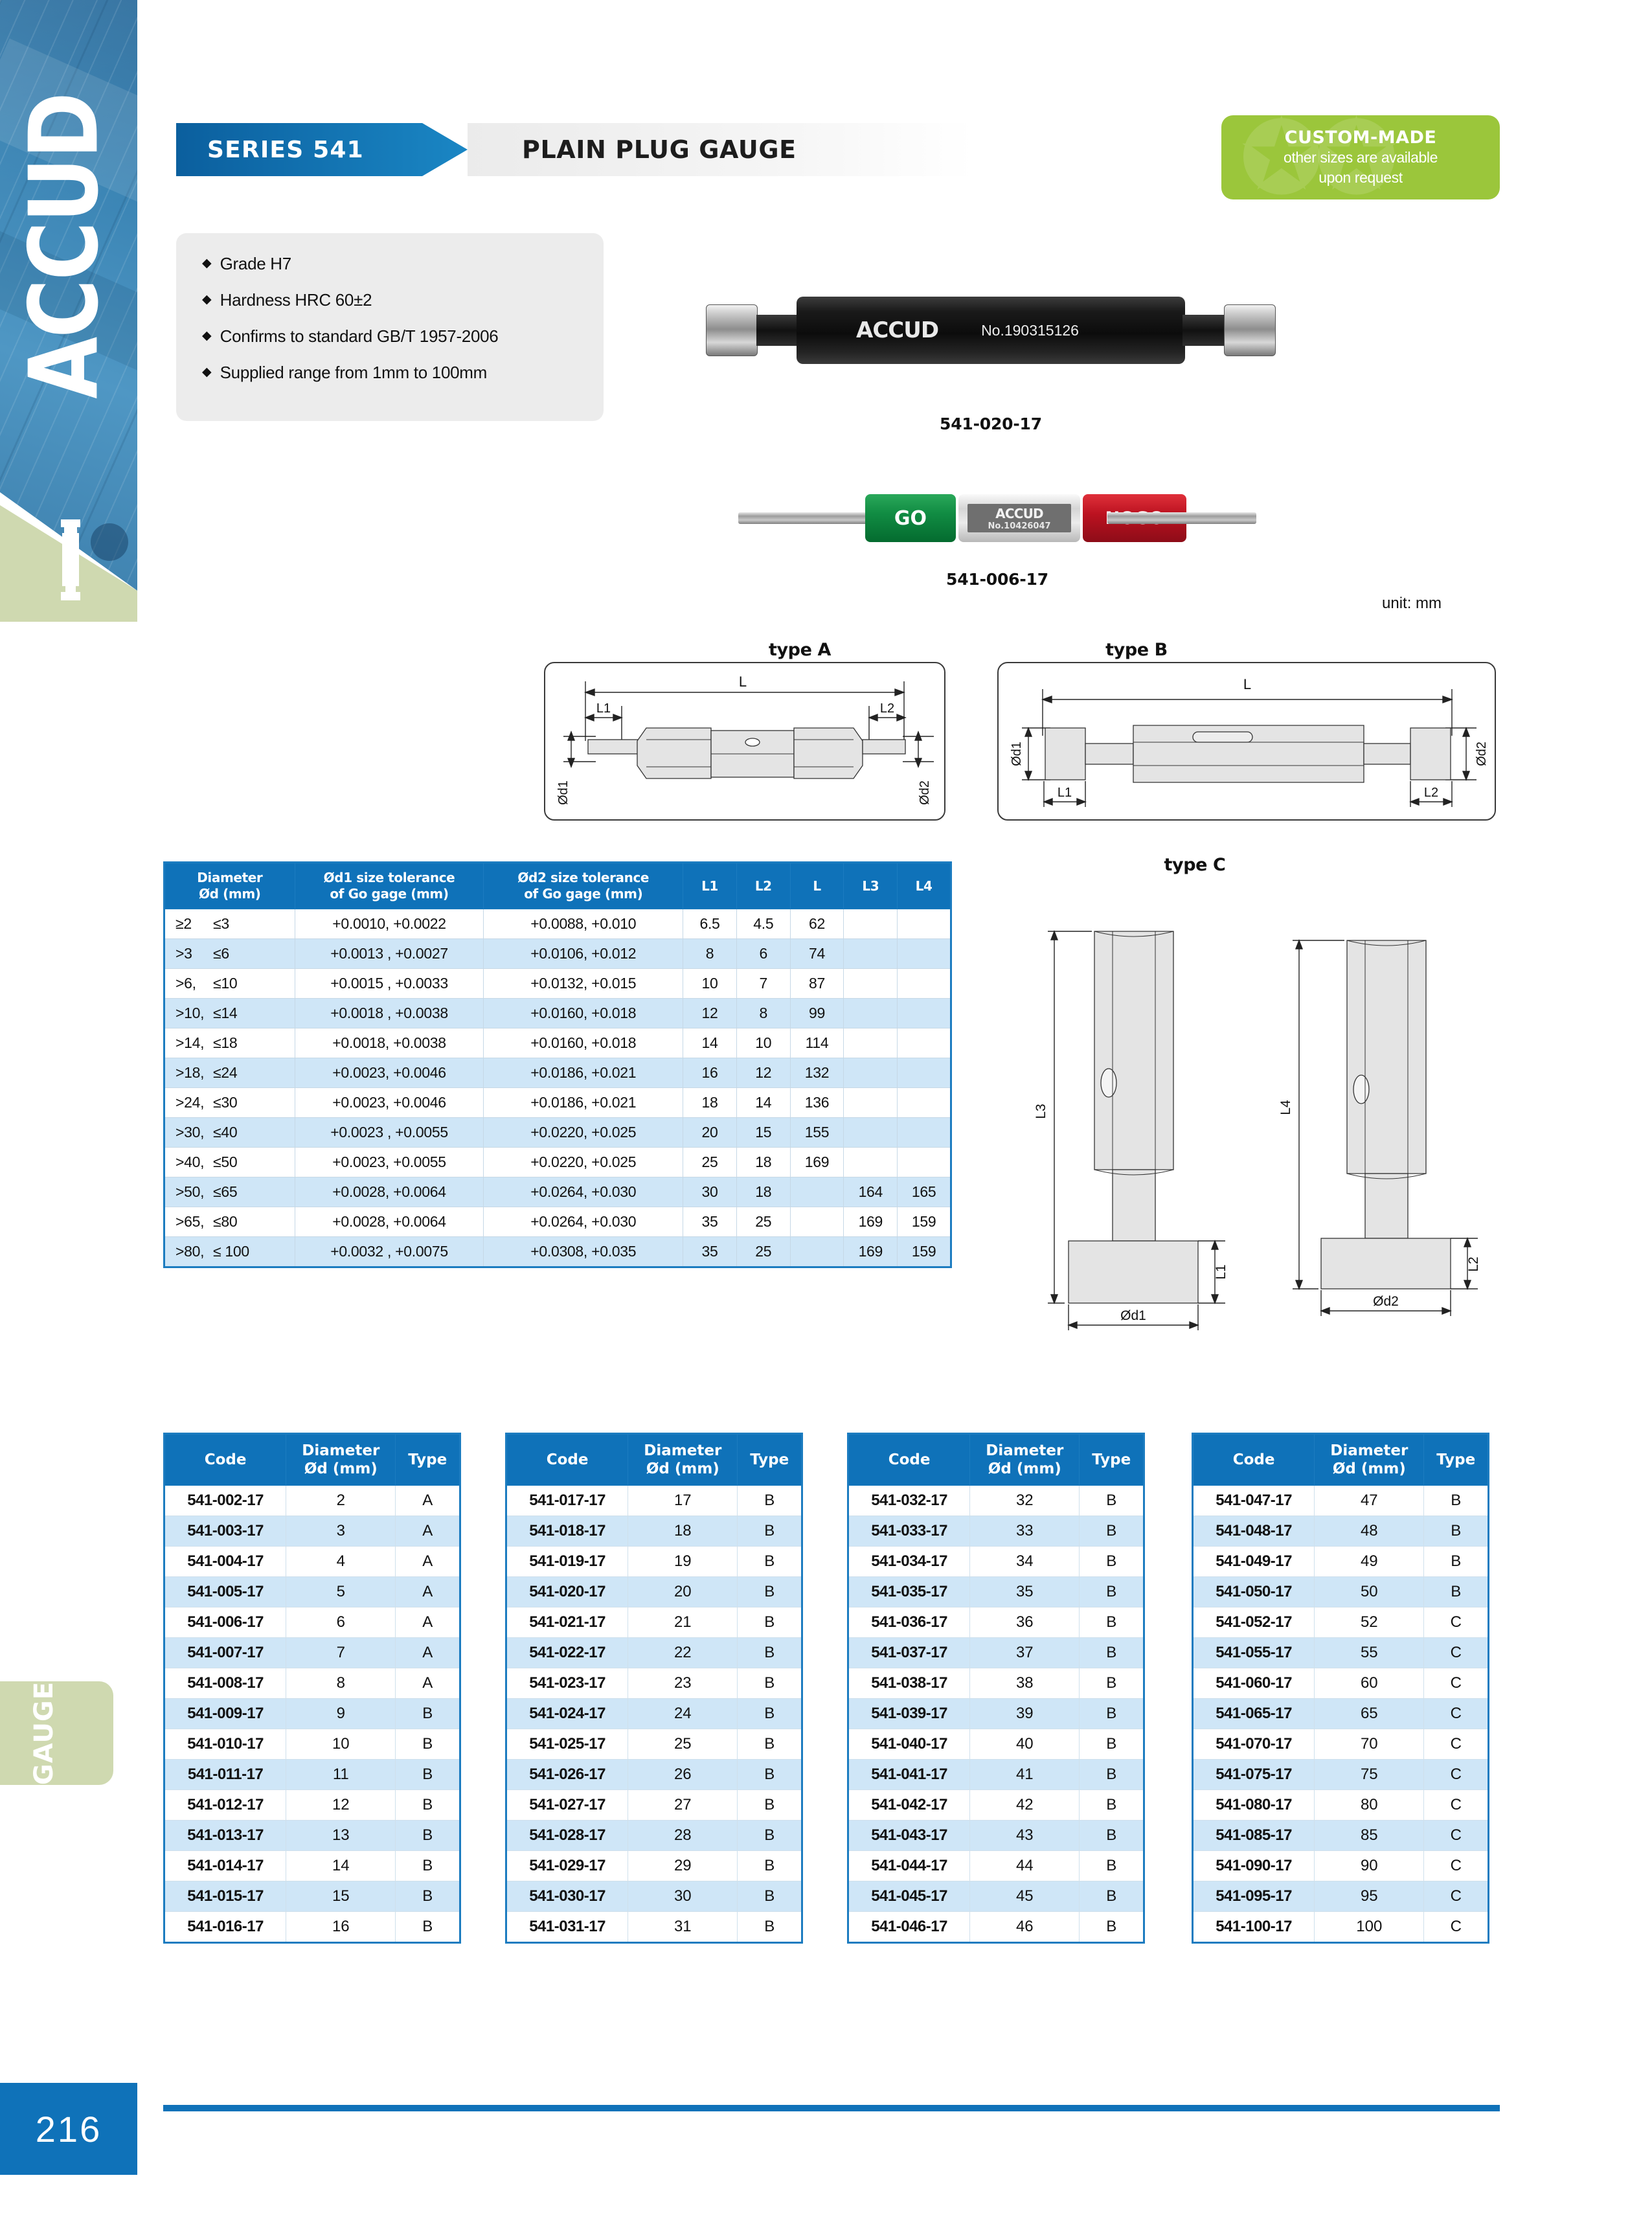 This screenshot has width=1652, height=2226. What do you see at coordinates (341, 1774) in the screenshot?
I see `cell-diameter: 11` at bounding box center [341, 1774].